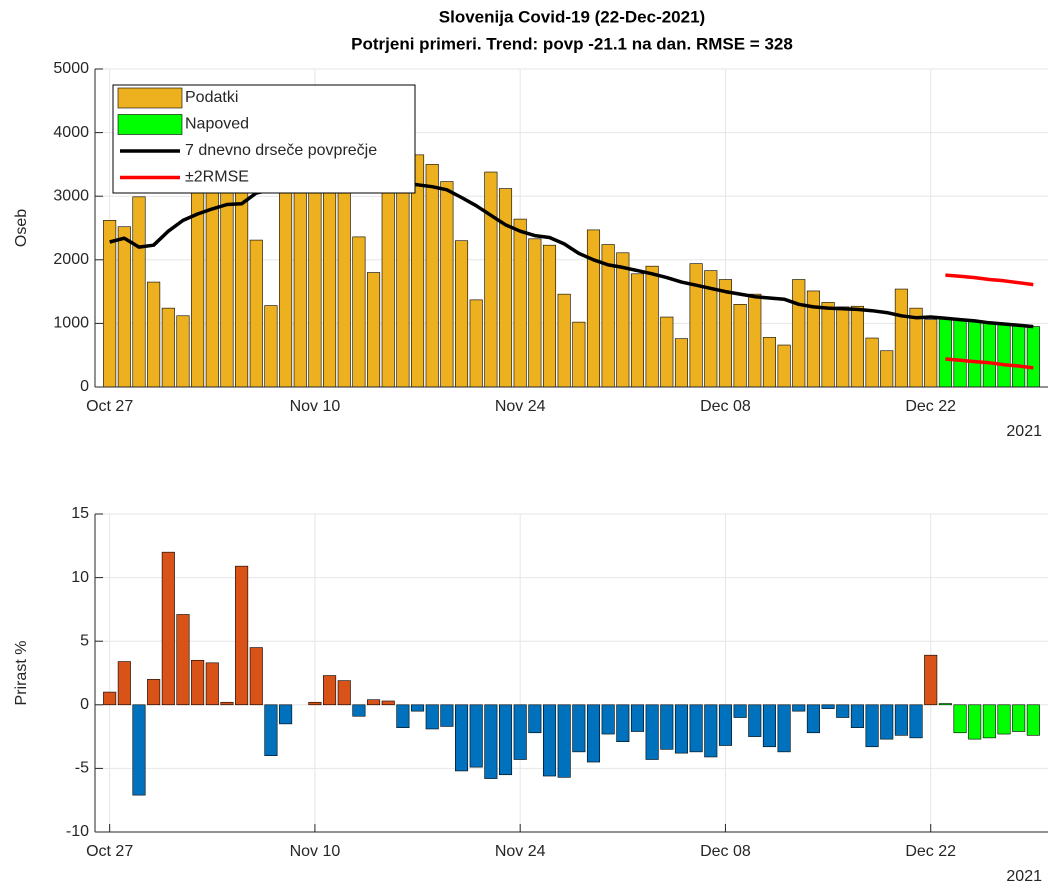  I want to click on y-tick-label: -10, so click(77, 831).